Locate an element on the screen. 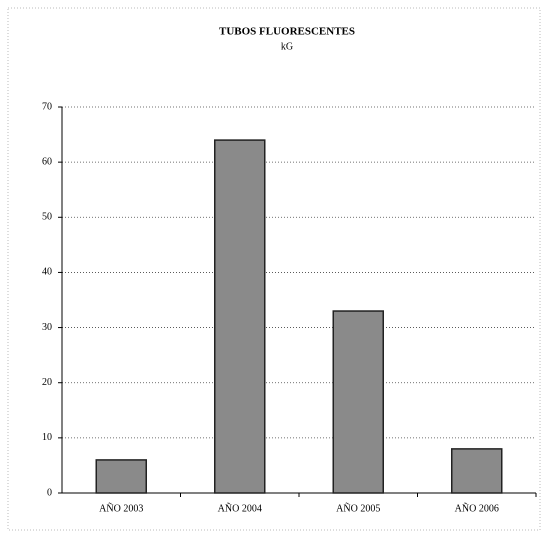 The image size is (548, 535). x-tick-label: AÑO 2004 is located at coordinates (240, 508).